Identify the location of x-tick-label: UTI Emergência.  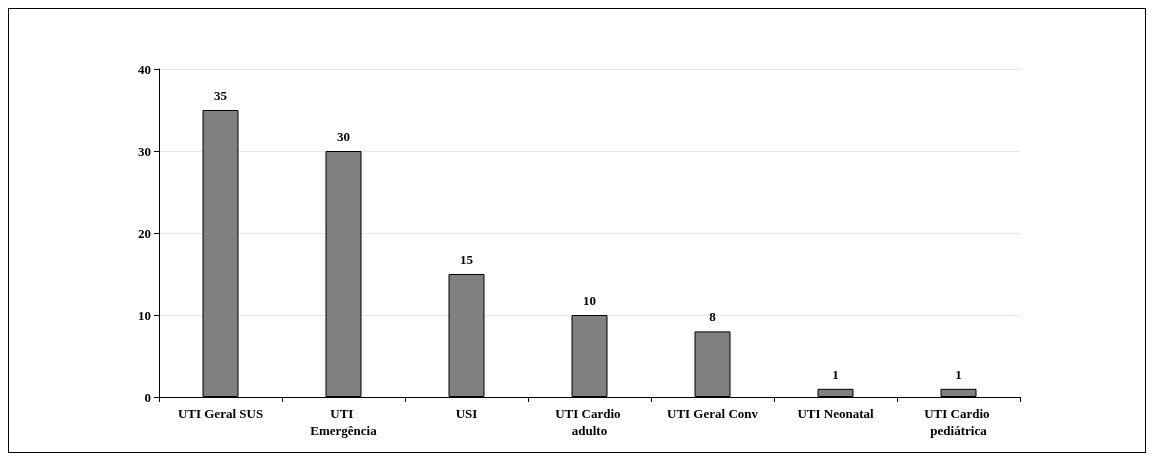
(344, 422).